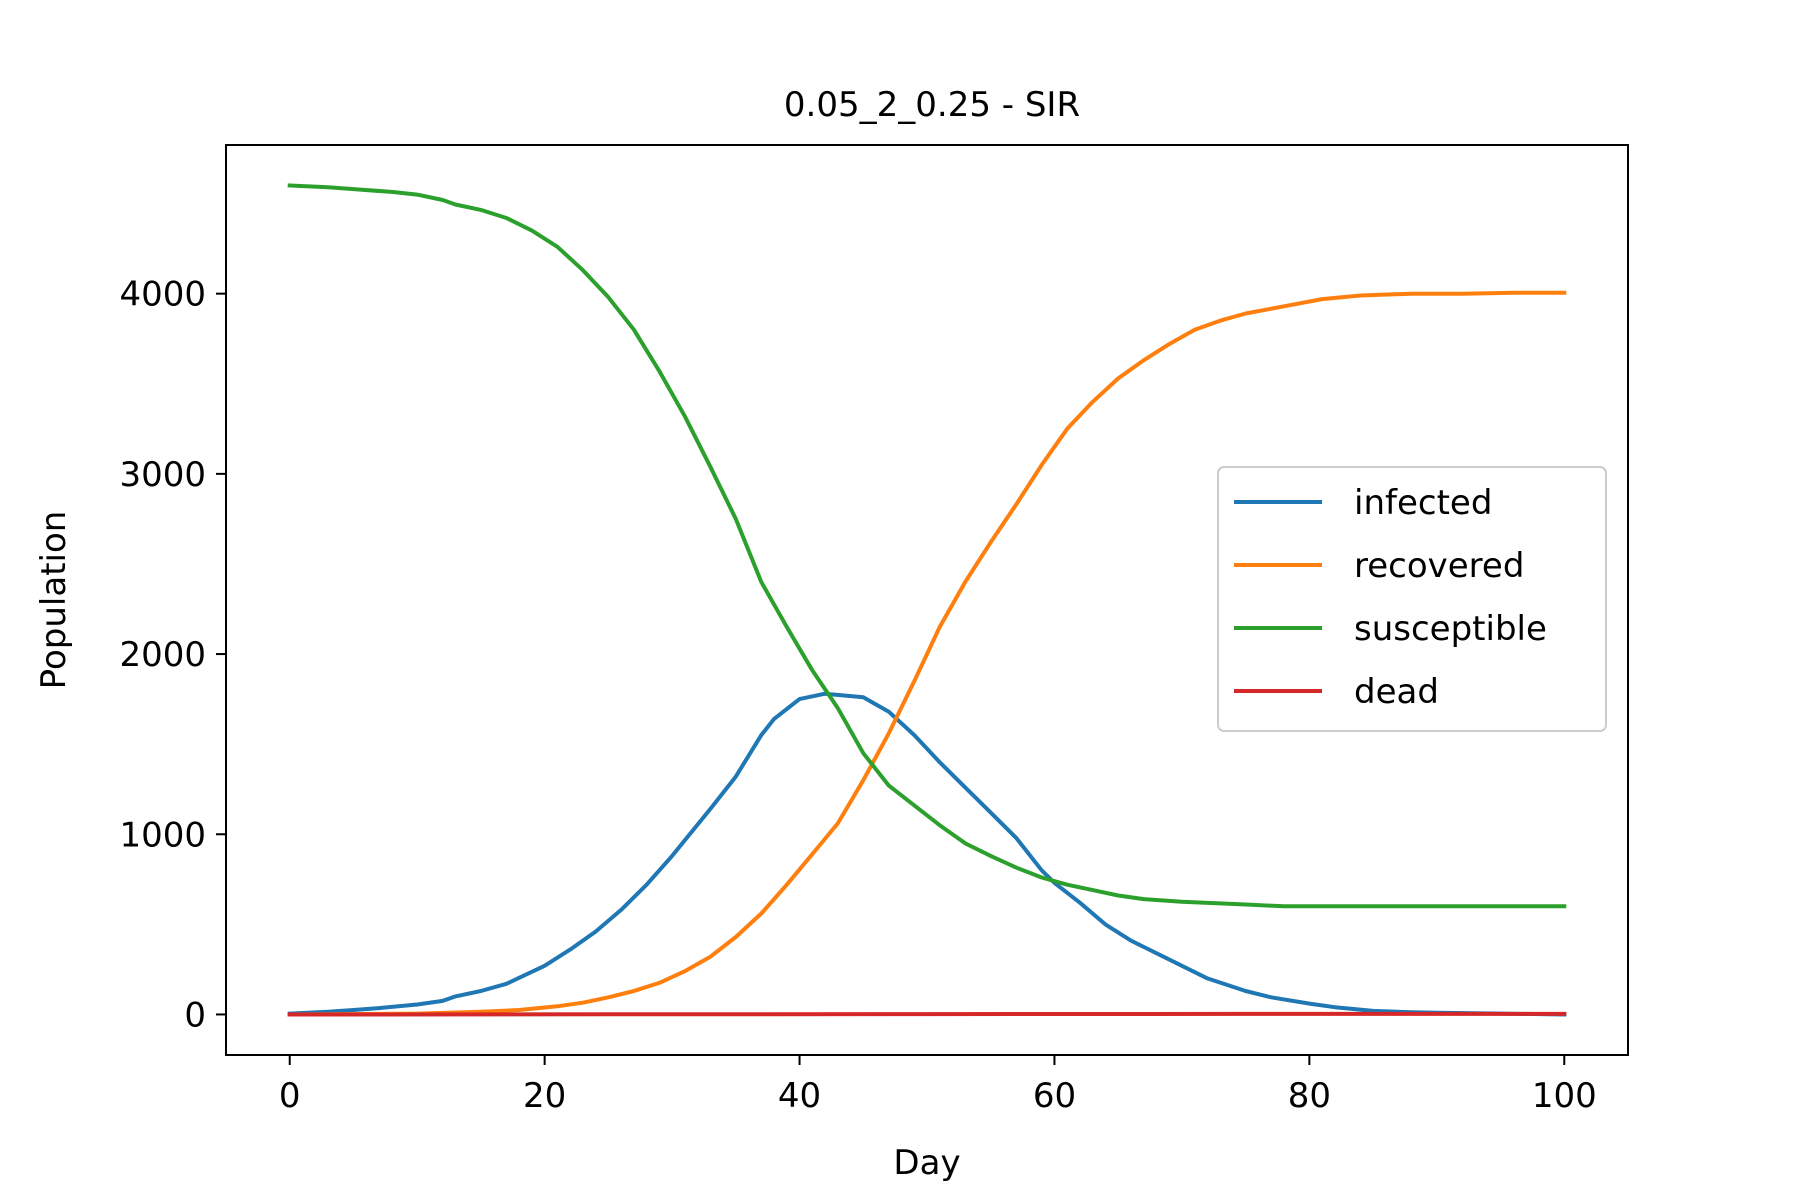 The width and height of the screenshot is (1800, 1200). I want to click on y-axis-label: Population, so click(54, 600).